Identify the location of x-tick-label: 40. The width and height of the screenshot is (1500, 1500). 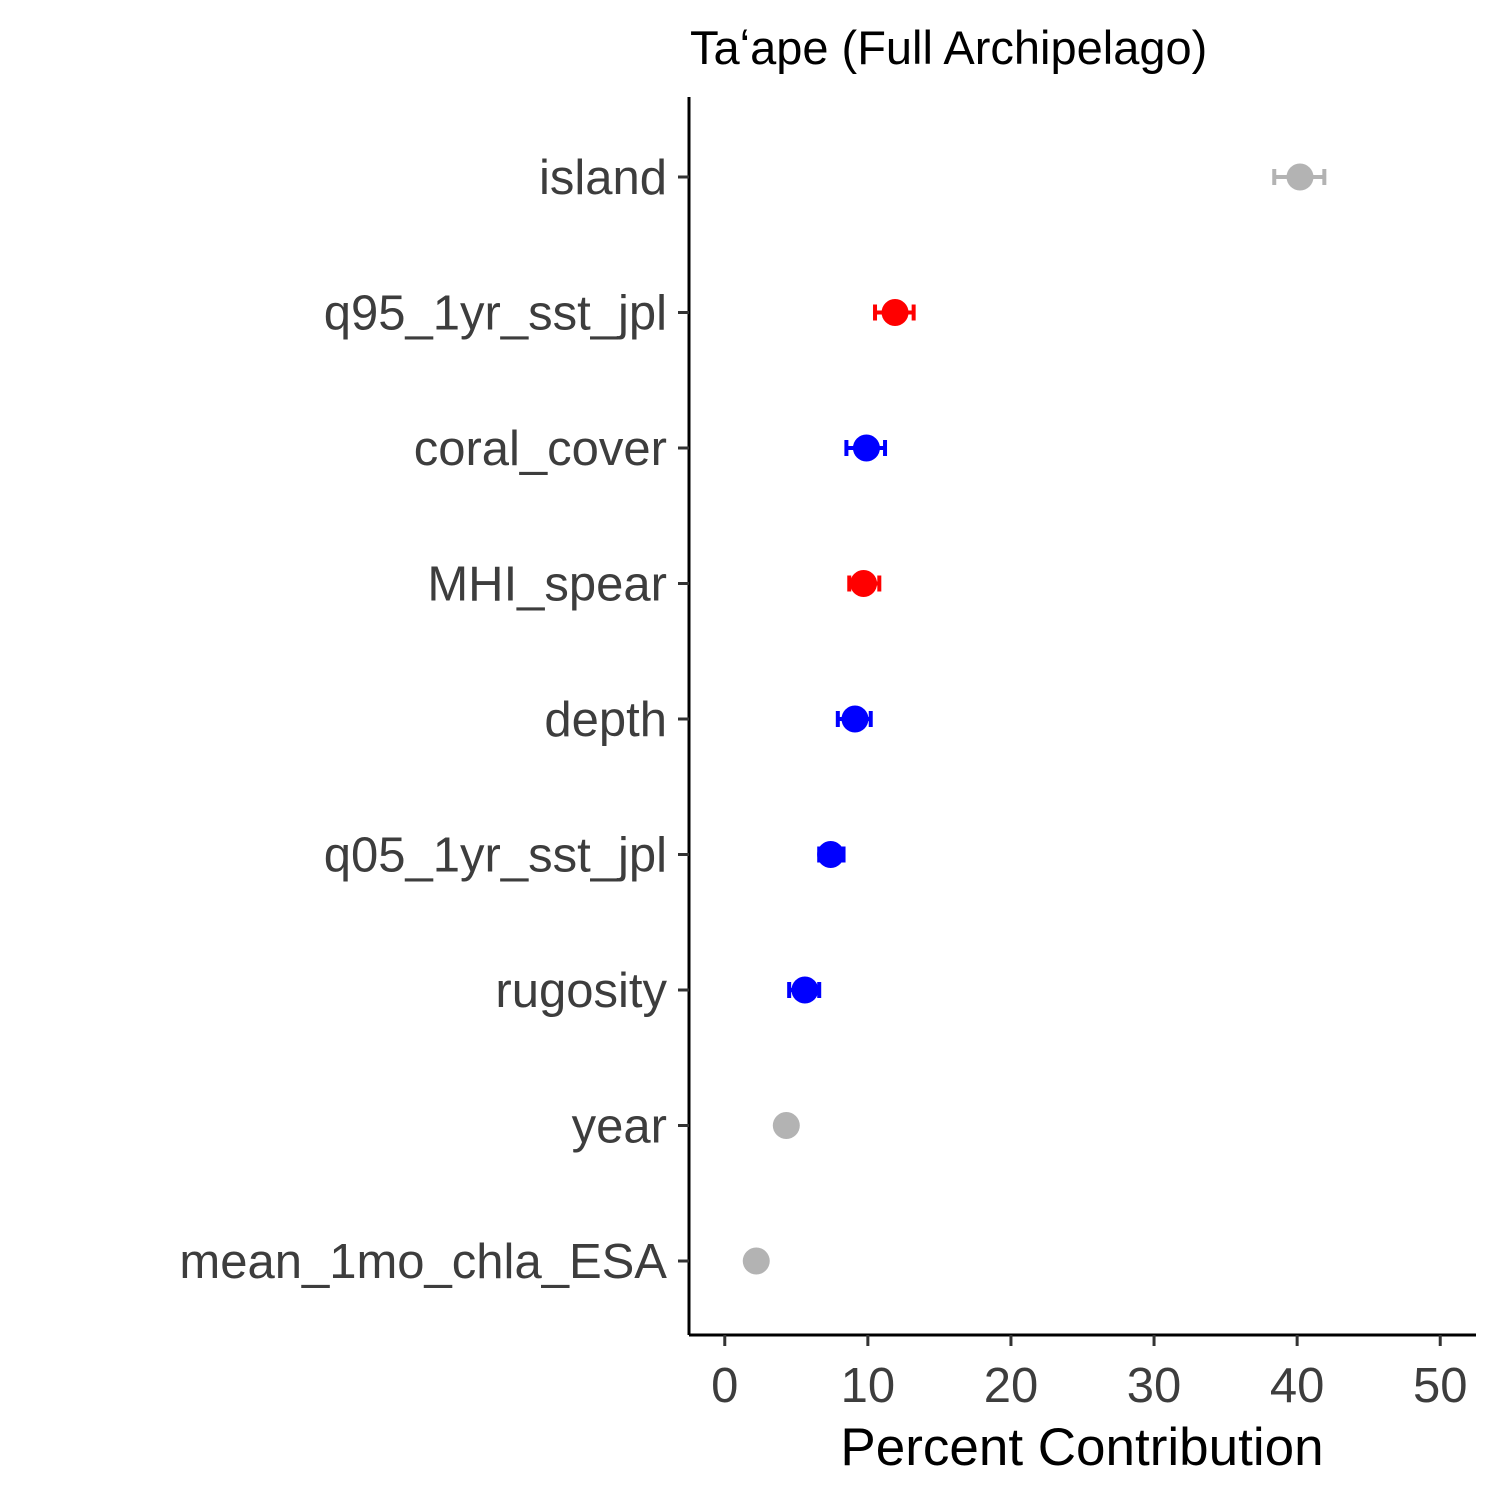
(1297, 1386).